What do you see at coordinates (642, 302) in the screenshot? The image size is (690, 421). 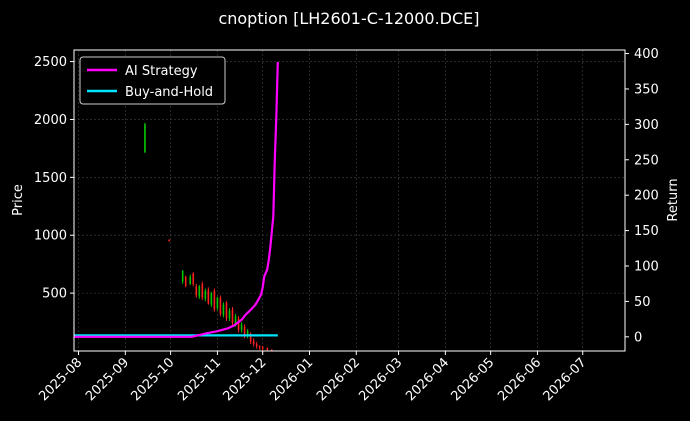 I see `y2-tick-label: 50` at bounding box center [642, 302].